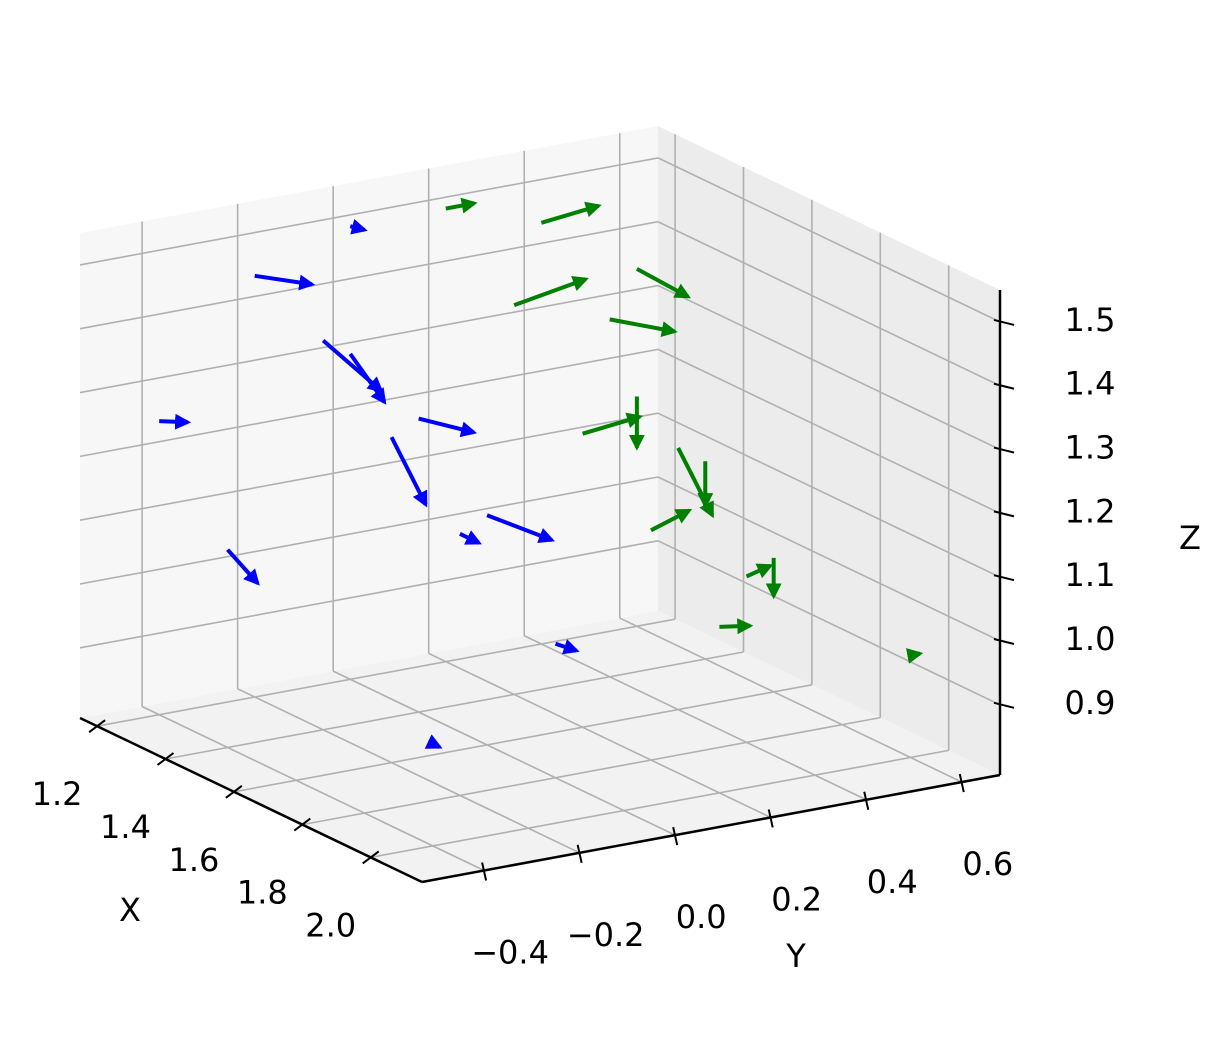 The width and height of the screenshot is (1221, 1042). What do you see at coordinates (796, 899) in the screenshot?
I see `y-tick-label: 0.2` at bounding box center [796, 899].